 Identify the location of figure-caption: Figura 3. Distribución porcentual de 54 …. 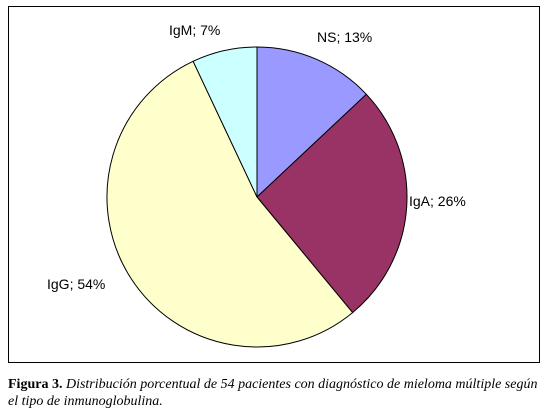
(278, 393).